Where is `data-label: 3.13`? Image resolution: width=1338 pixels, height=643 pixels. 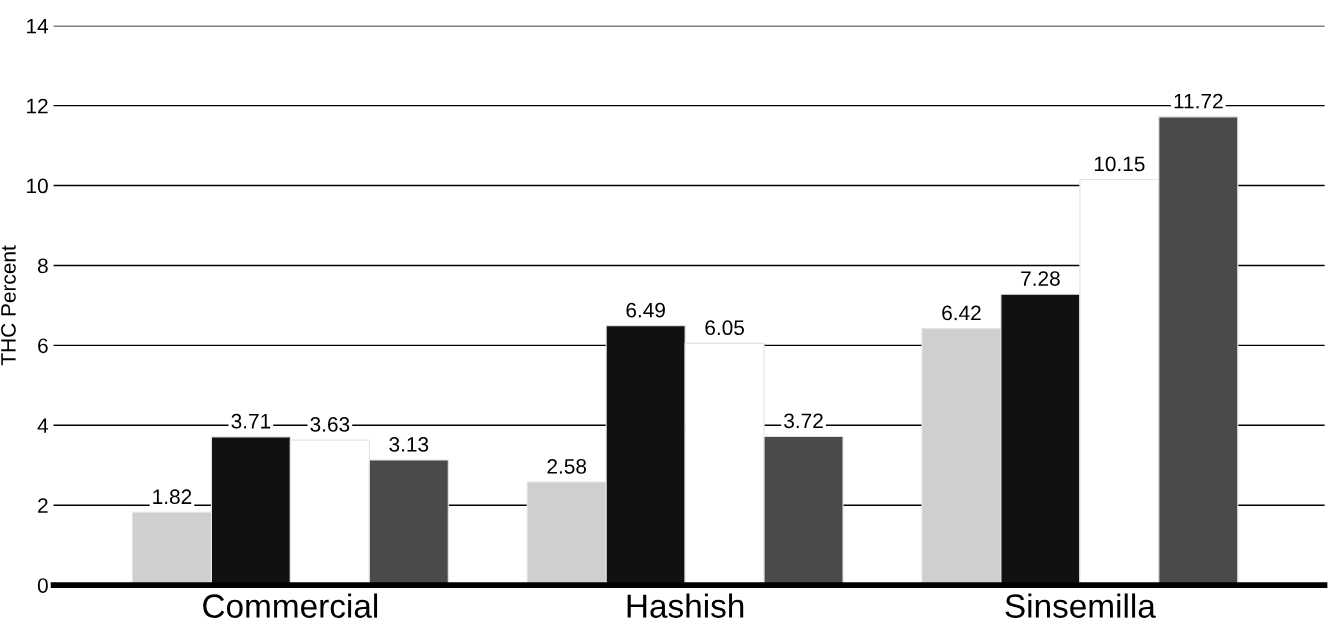 data-label: 3.13 is located at coordinates (409, 444).